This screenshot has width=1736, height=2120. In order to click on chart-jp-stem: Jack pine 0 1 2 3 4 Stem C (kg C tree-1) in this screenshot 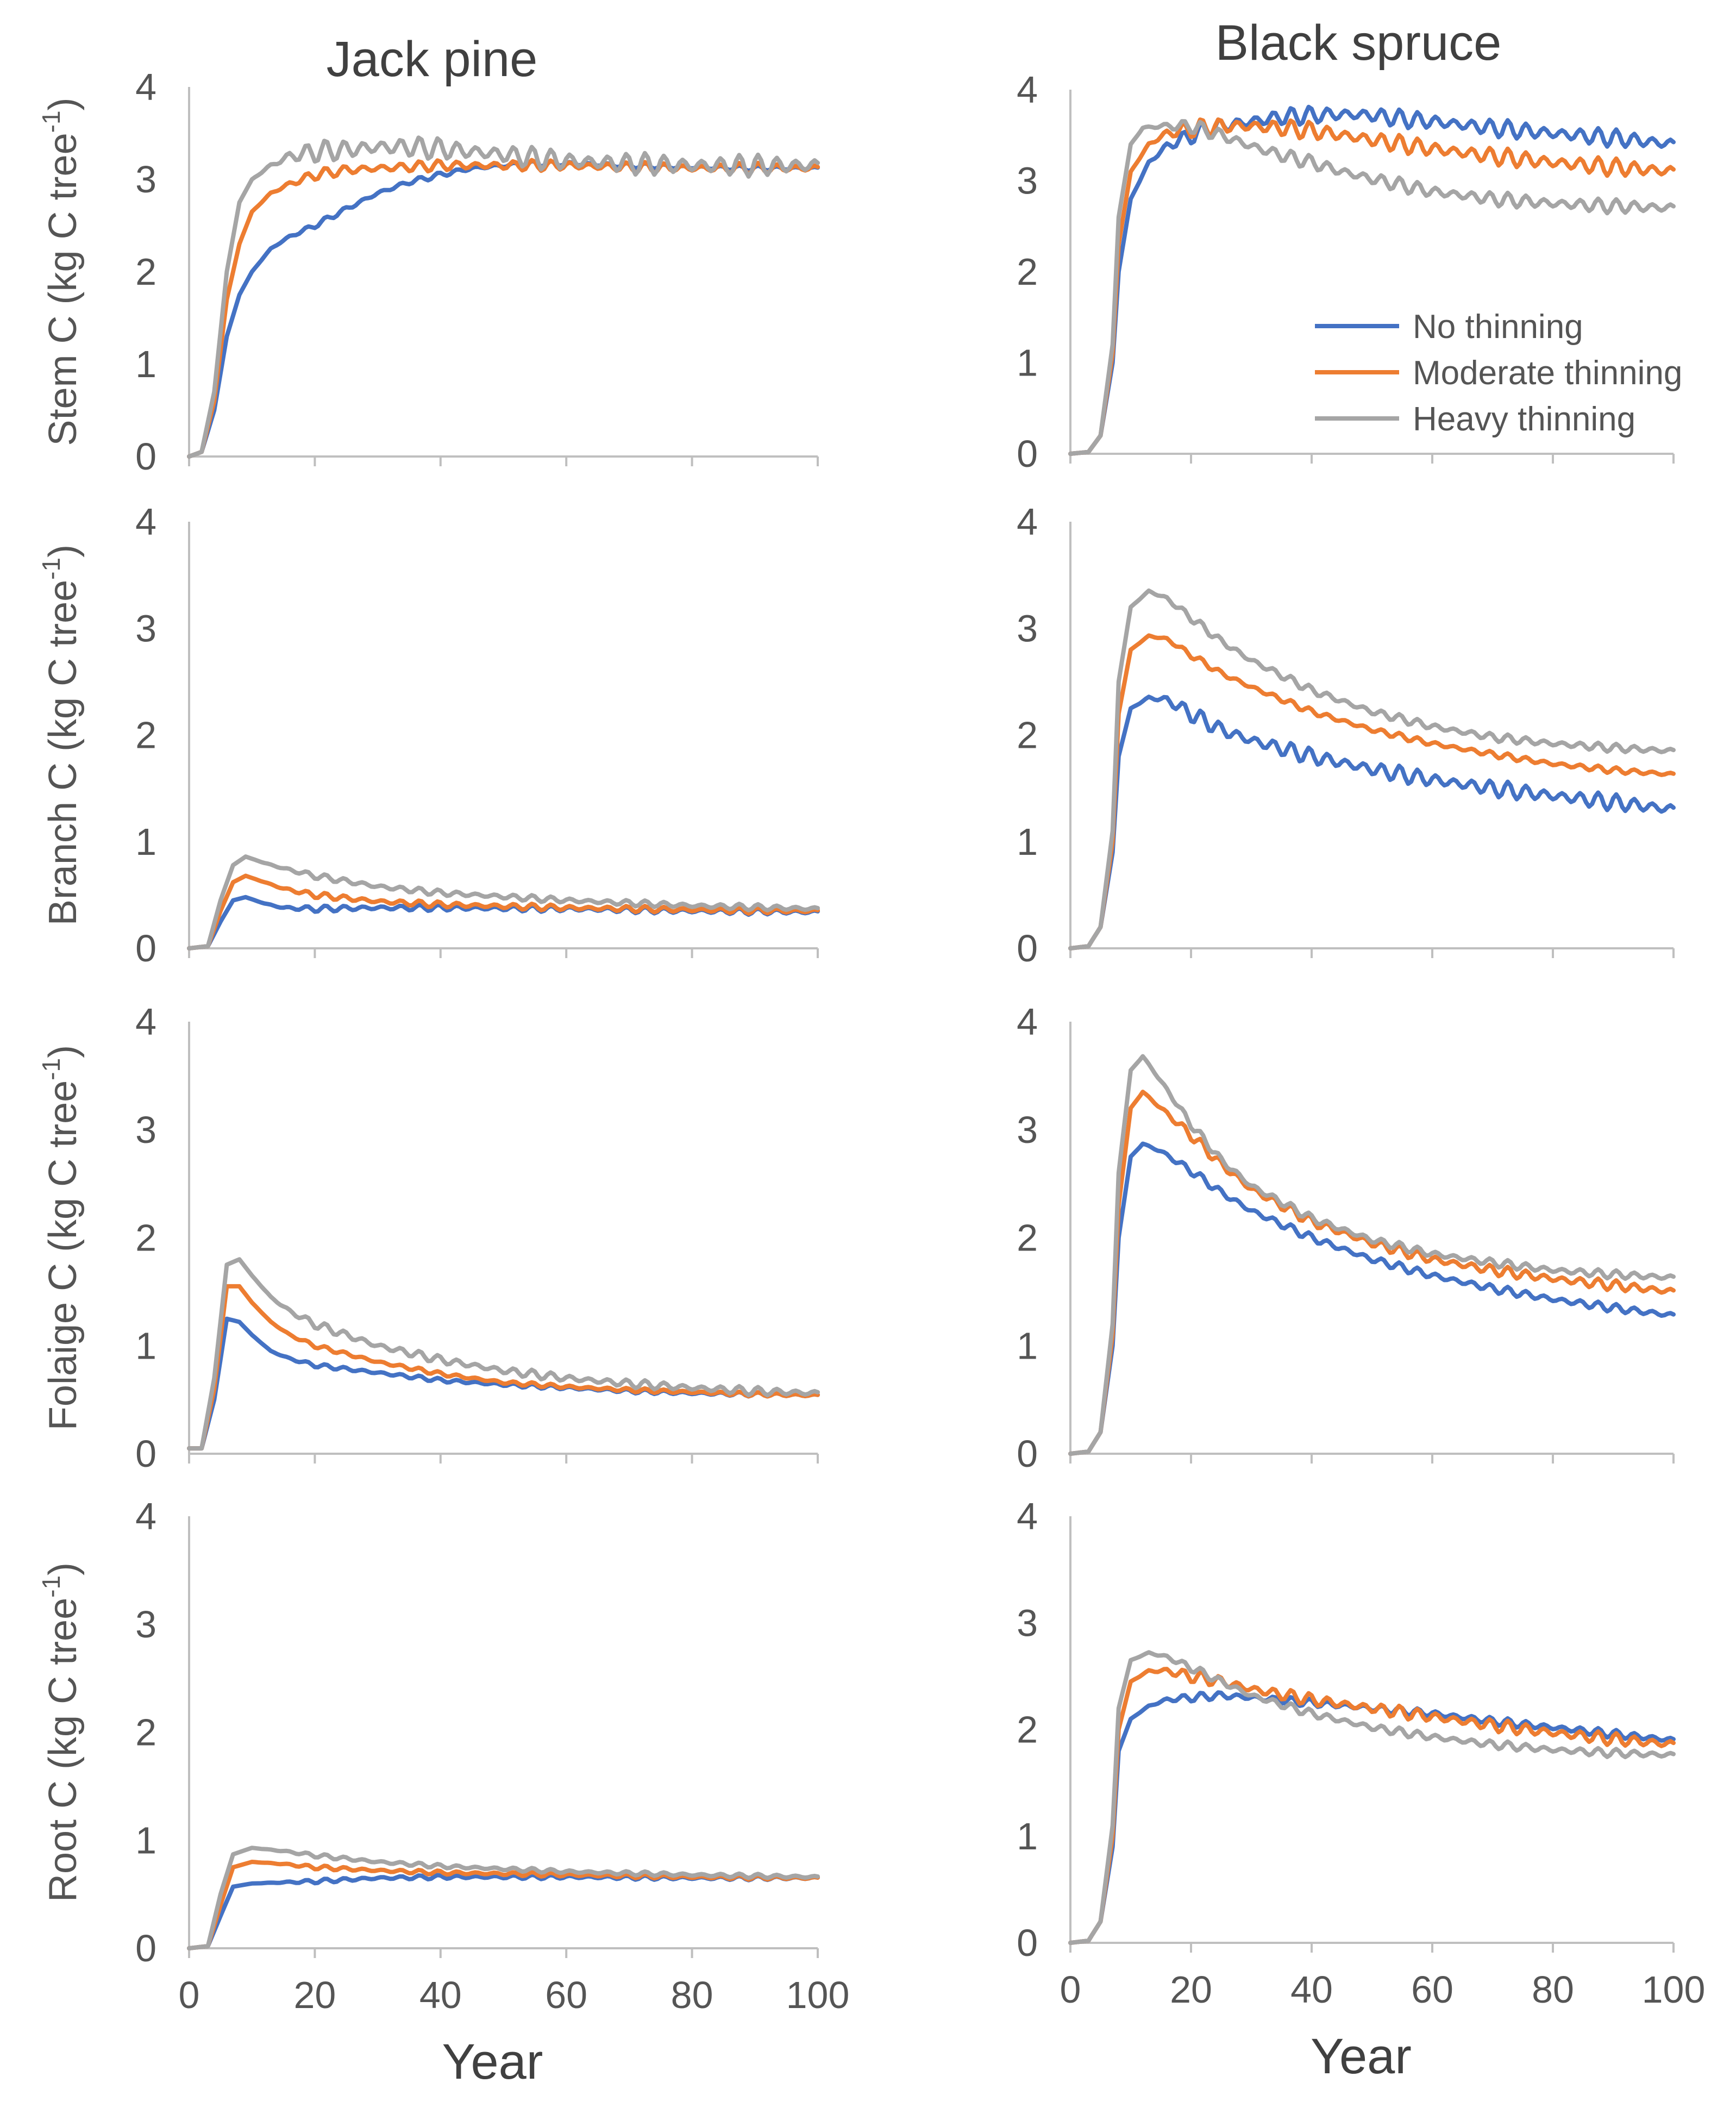, I will do `click(429, 255)`.